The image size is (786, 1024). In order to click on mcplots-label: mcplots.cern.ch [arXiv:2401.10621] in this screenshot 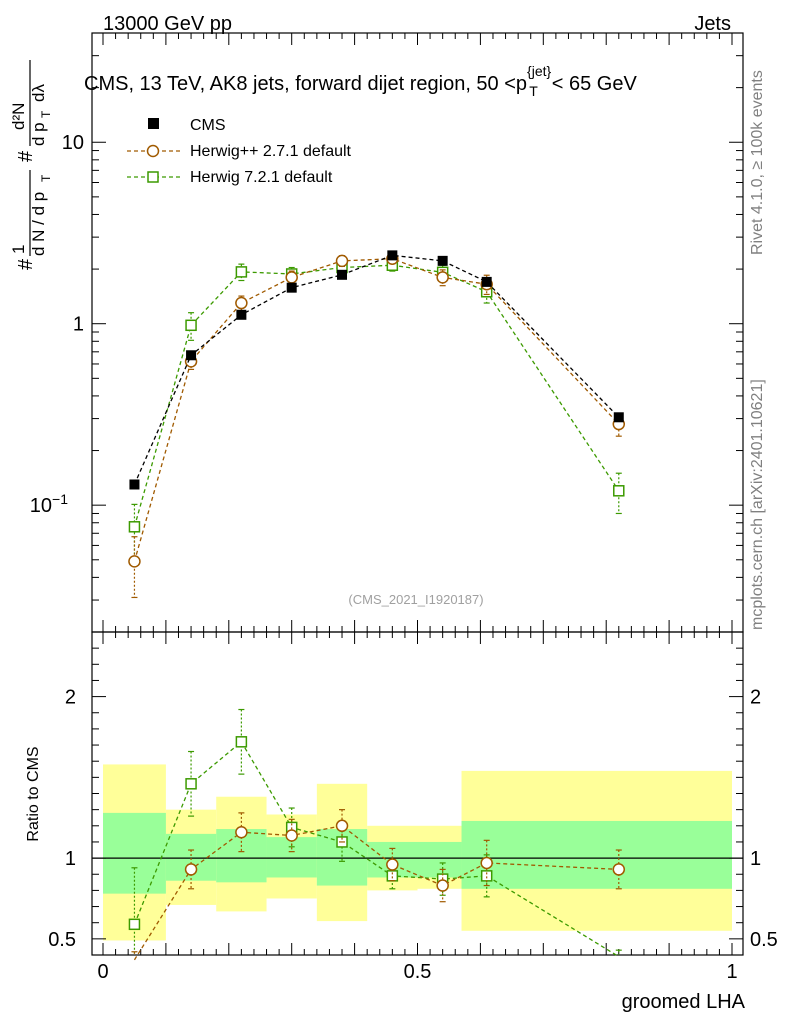, I will do `click(757, 504)`.